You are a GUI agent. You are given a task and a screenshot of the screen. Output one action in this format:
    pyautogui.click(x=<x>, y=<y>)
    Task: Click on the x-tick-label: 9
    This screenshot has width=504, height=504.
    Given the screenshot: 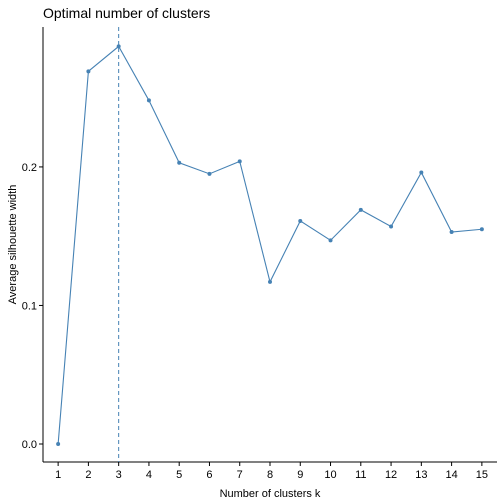 What is the action you would take?
    pyautogui.click(x=300, y=475)
    